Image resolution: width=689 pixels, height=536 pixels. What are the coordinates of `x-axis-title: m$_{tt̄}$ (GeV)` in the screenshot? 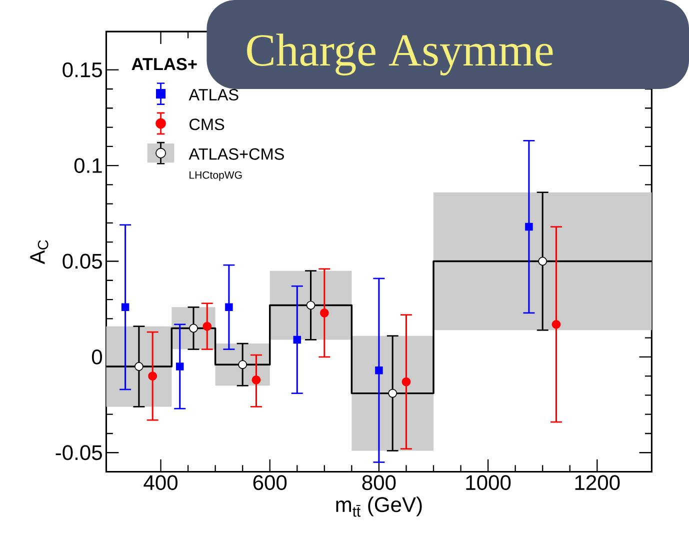 It's located at (379, 506).